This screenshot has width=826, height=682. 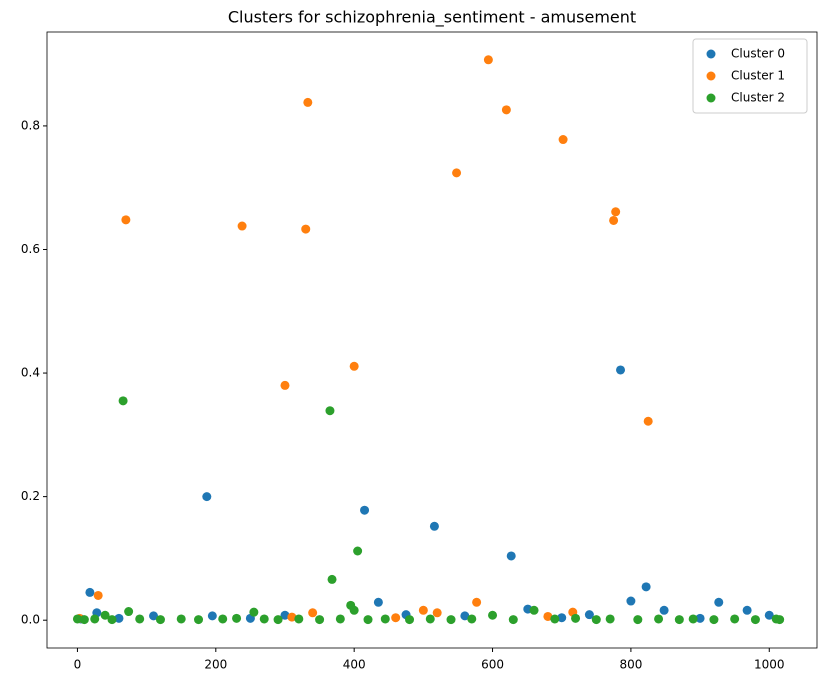 I want to click on legend-label: Cluster 1, so click(x=758, y=76).